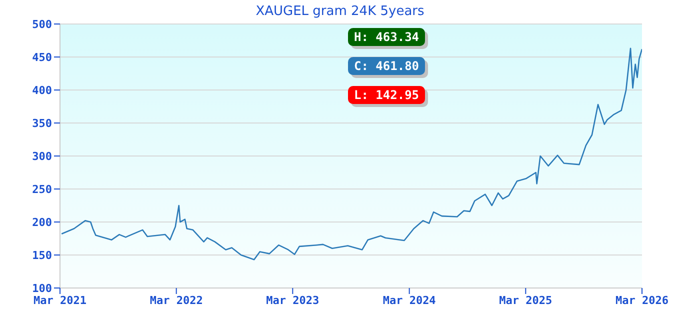 This screenshot has width=680, height=320. I want to click on y-tick-label: 500, so click(42, 24).